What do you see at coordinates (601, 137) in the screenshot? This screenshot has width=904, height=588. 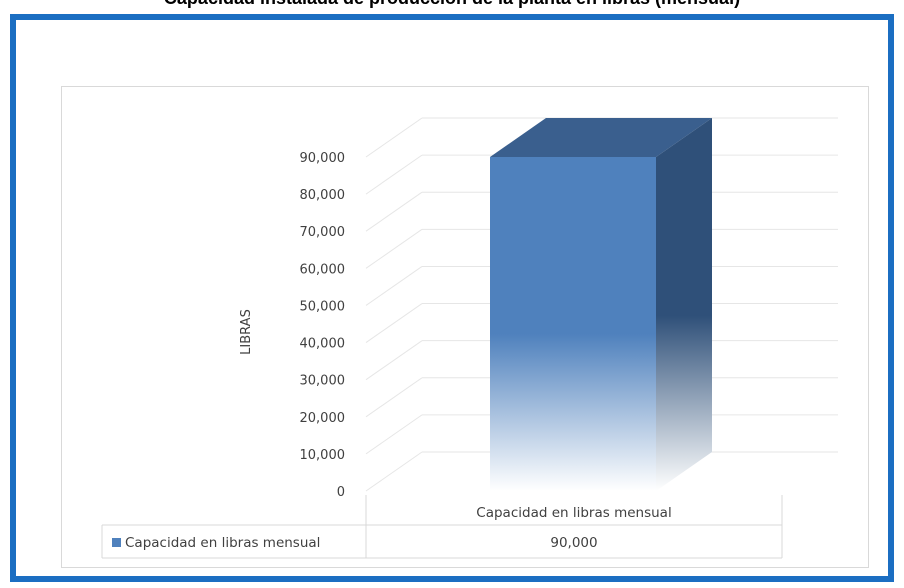 I see `bar-top-face` at bounding box center [601, 137].